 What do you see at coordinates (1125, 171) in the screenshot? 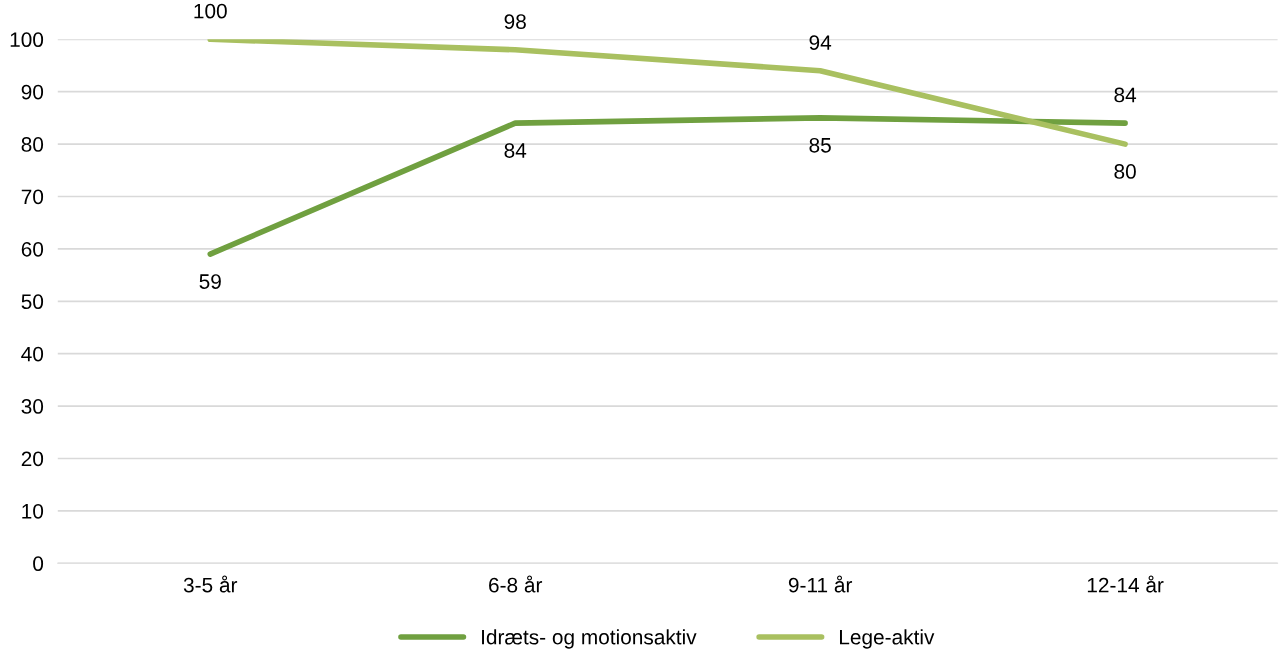
I see `data-label: 80` at bounding box center [1125, 171].